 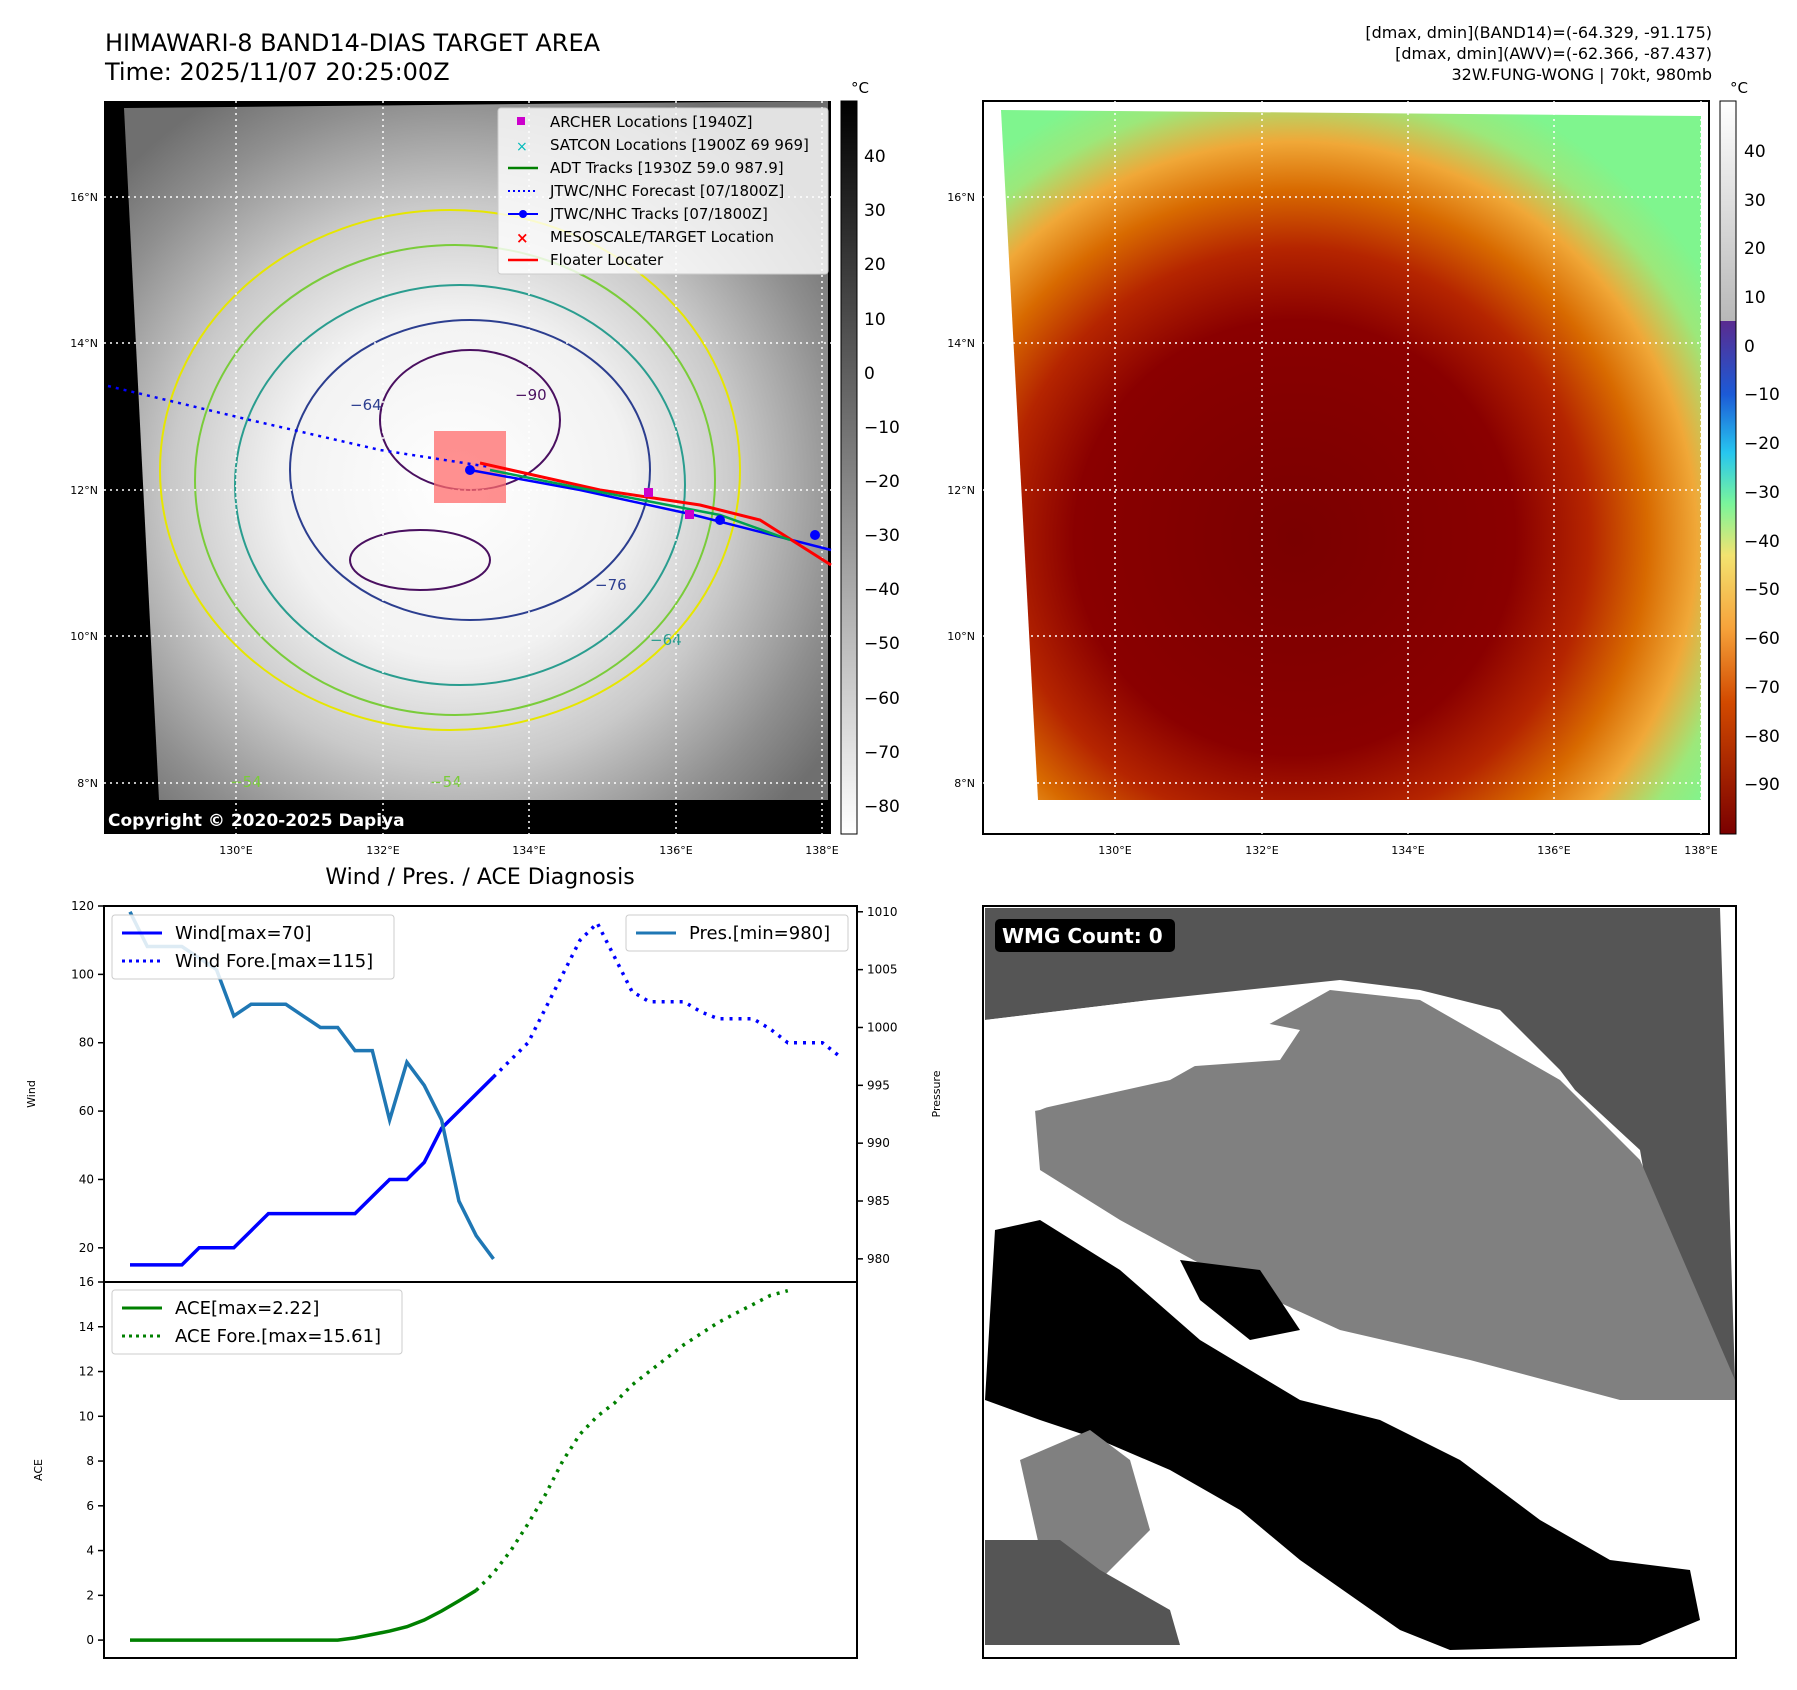 What do you see at coordinates (651, 122) in the screenshot?
I see `legend-archer: ARCHER Locations [1940Z]` at bounding box center [651, 122].